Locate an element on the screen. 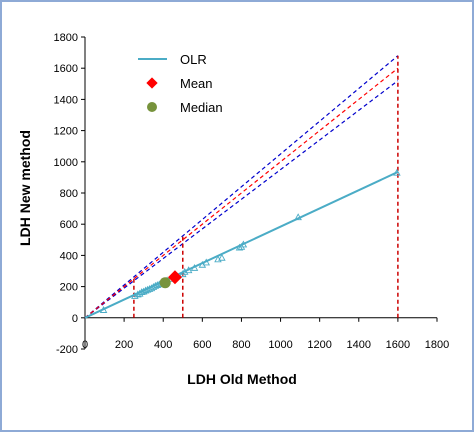 The image size is (474, 435). y-tick-label: 1800 is located at coordinates (66, 38).